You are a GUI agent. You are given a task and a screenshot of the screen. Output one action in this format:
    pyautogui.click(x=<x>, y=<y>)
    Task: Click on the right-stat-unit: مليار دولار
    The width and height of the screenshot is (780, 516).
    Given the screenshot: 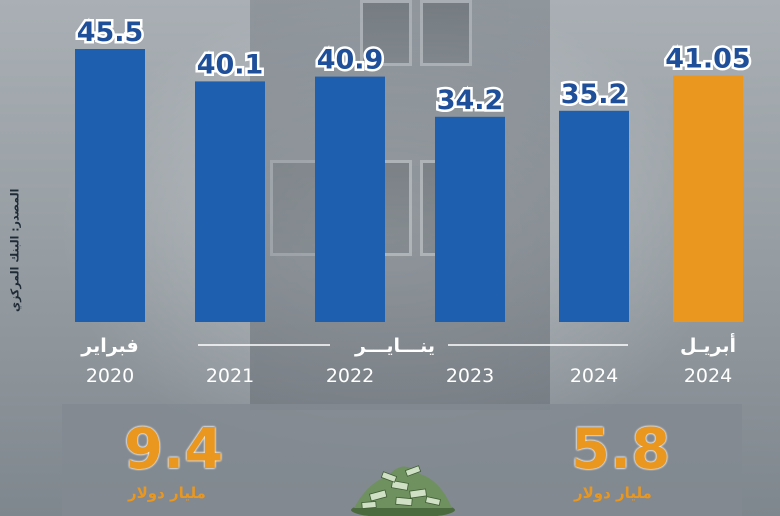 What is the action you would take?
    pyautogui.click(x=613, y=493)
    